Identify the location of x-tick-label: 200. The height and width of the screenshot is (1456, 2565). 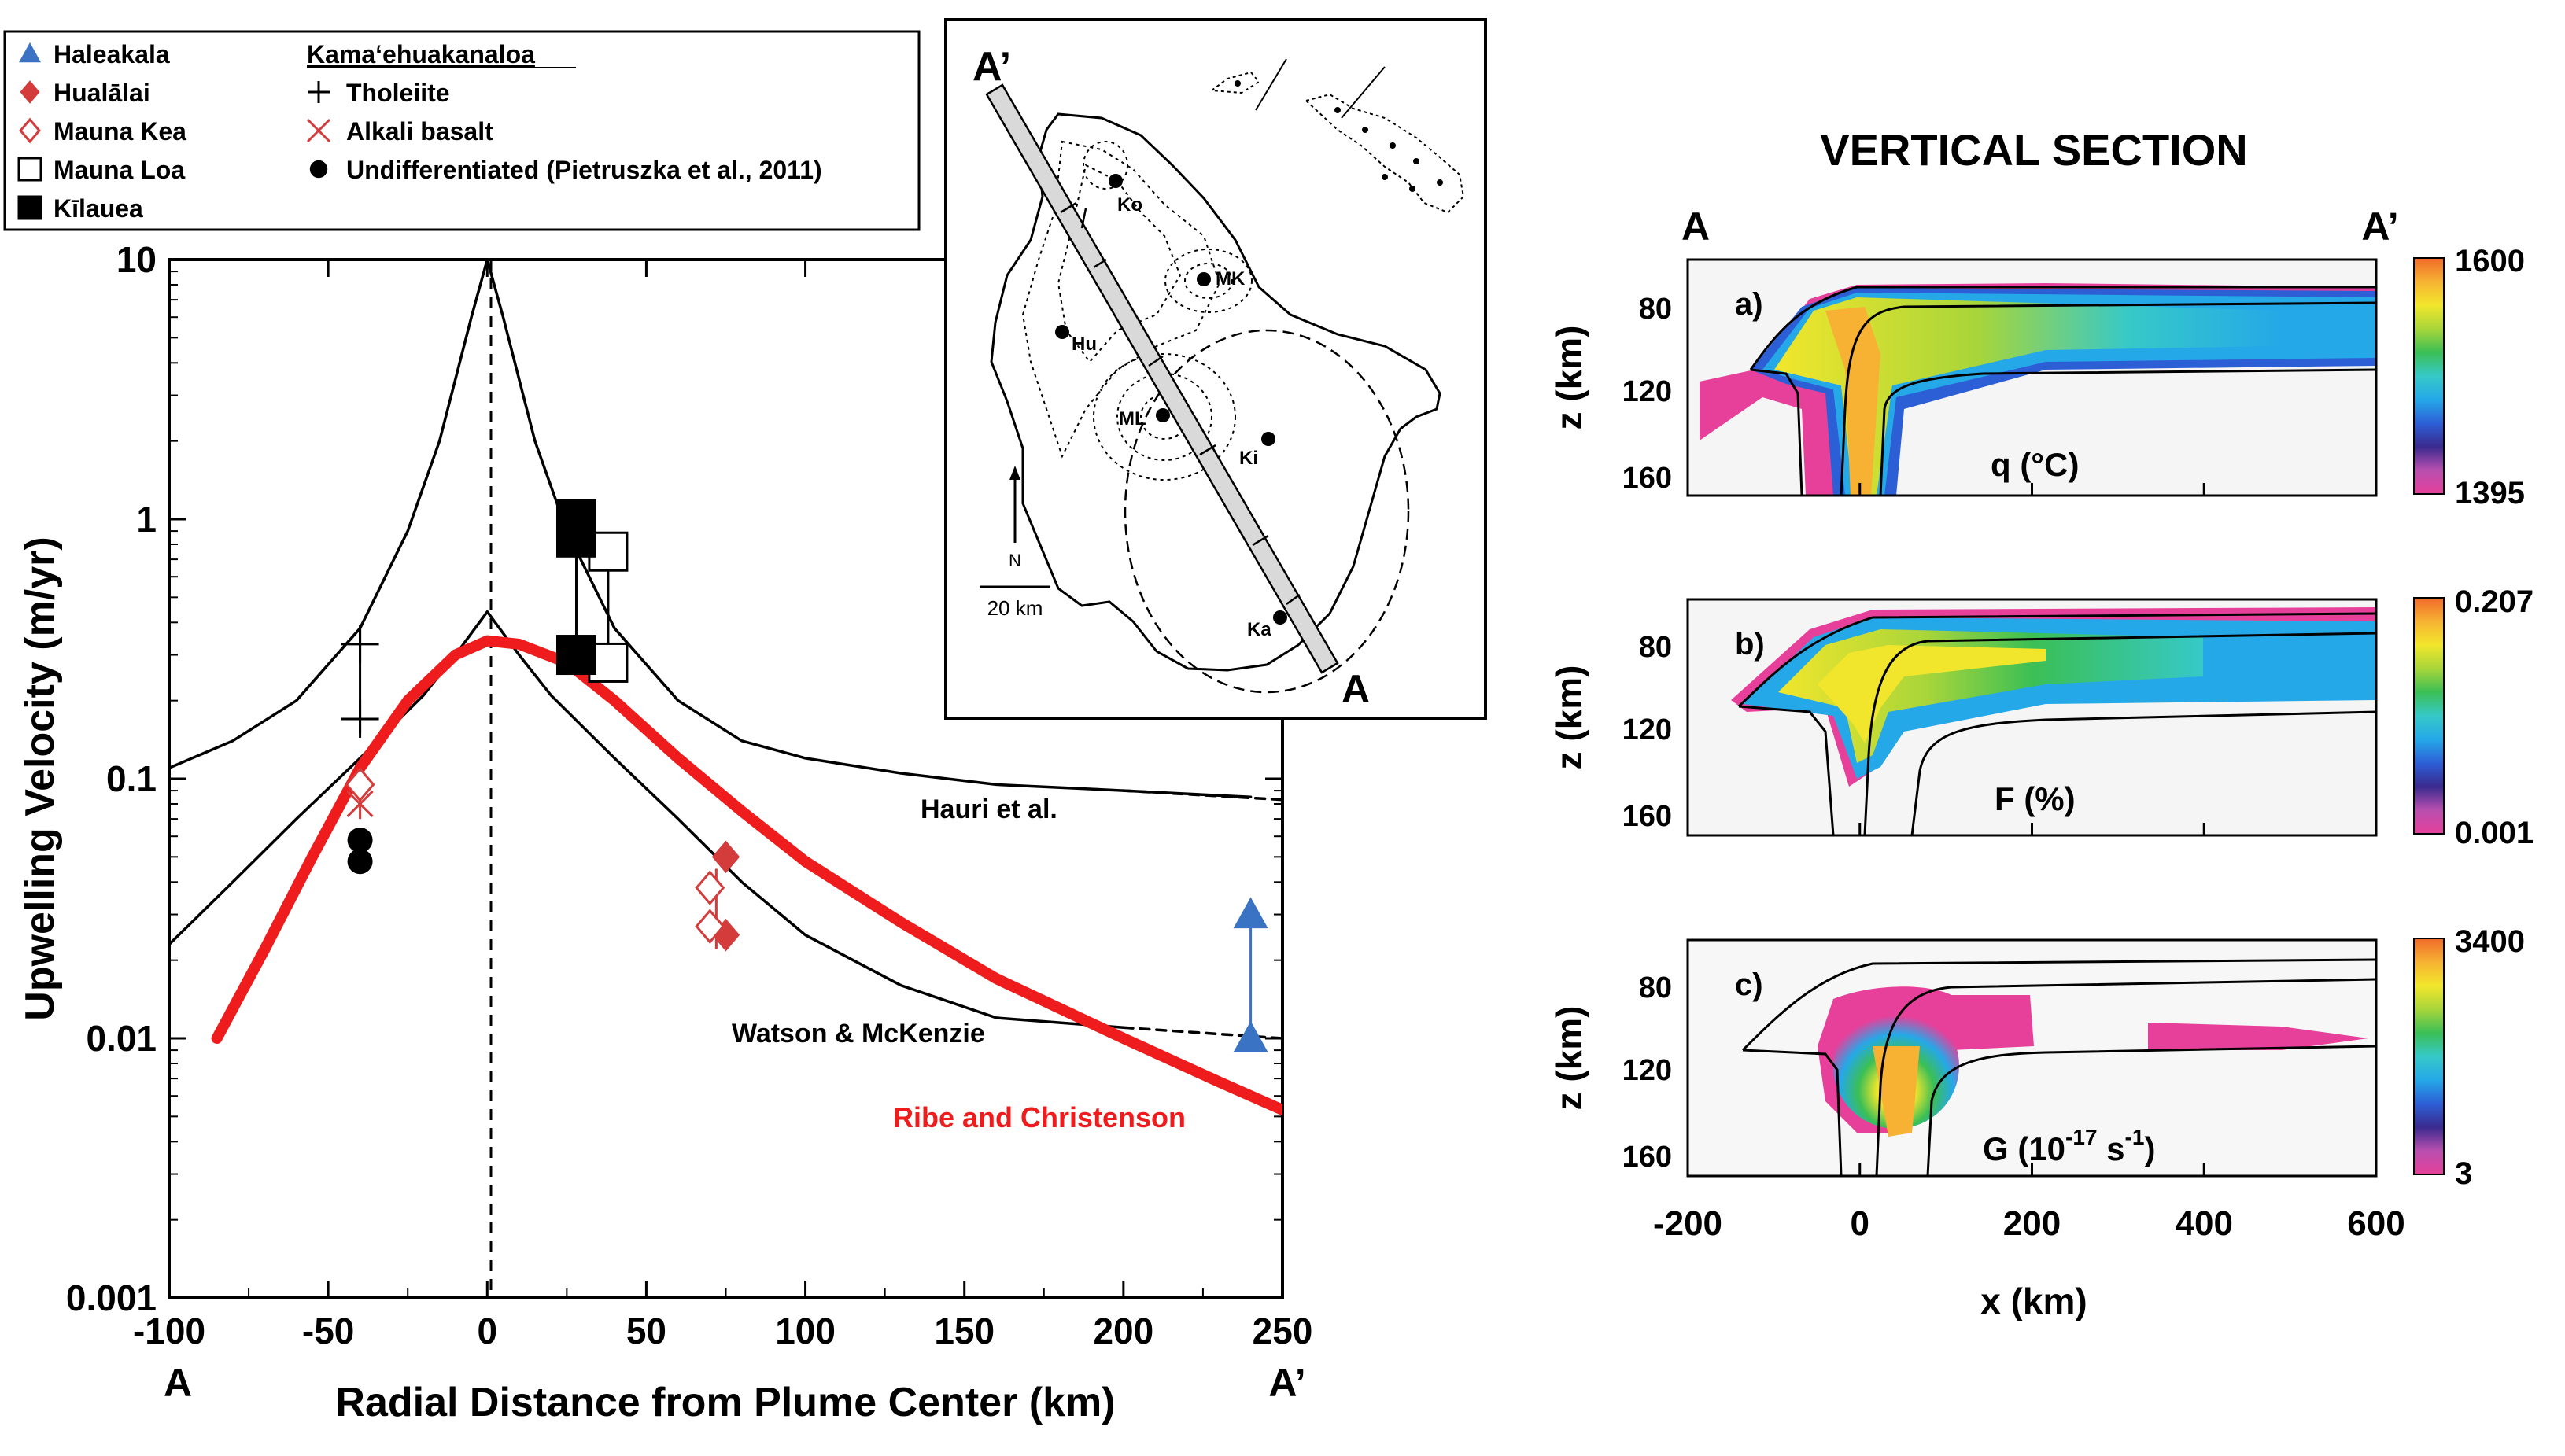
(1123, 1330).